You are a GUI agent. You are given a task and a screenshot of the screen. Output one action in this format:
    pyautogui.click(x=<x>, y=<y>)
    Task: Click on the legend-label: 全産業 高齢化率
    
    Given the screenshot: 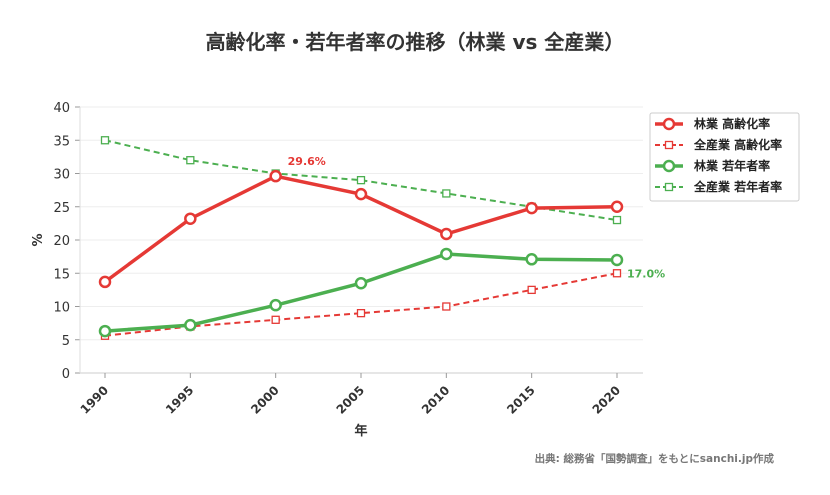 What is the action you would take?
    pyautogui.click(x=737, y=144)
    